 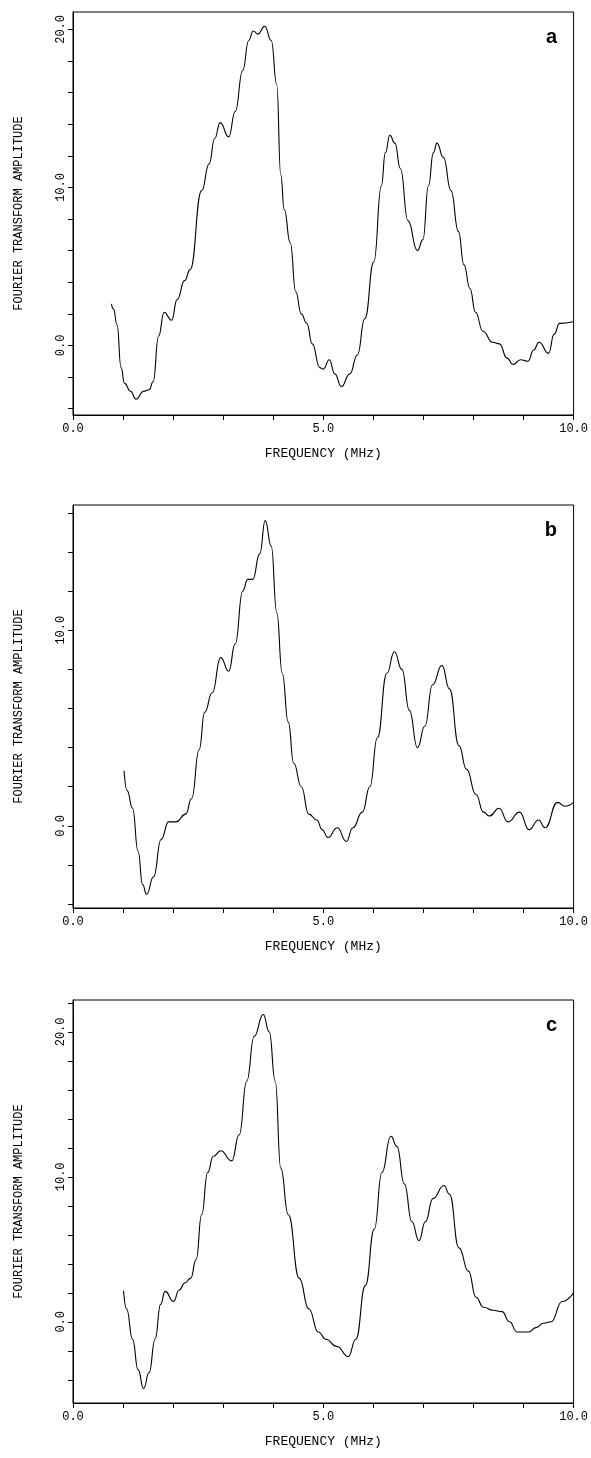 I want to click on annotation: a, so click(x=551, y=36).